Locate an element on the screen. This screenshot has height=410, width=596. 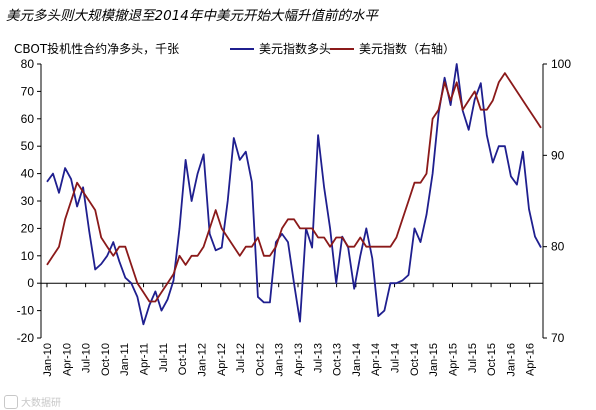
x-tick-label: Oct-14 is located at coordinates (415, 359).